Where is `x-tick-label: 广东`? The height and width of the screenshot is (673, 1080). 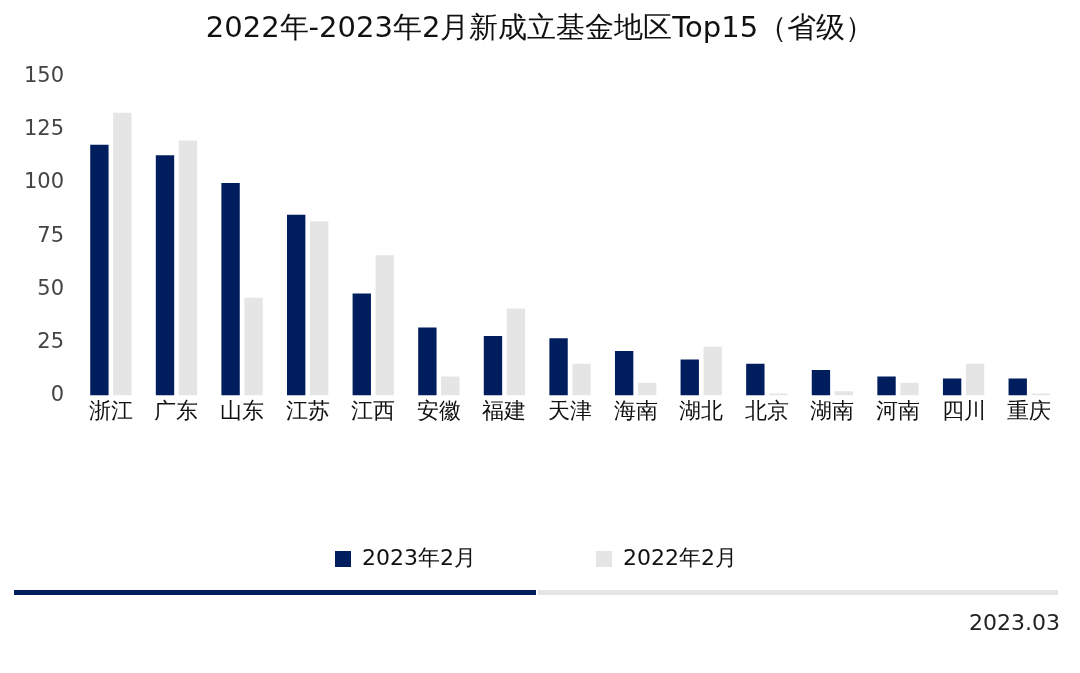 x-tick-label: 广东 is located at coordinates (176, 410).